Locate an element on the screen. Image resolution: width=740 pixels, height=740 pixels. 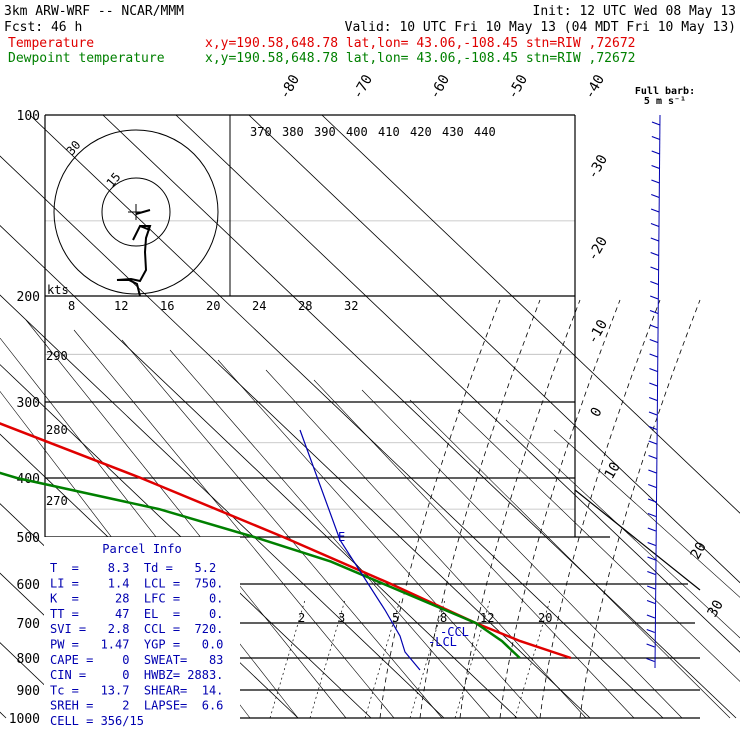
mixing-ratio-label: 3 is located at coordinates (341, 618).